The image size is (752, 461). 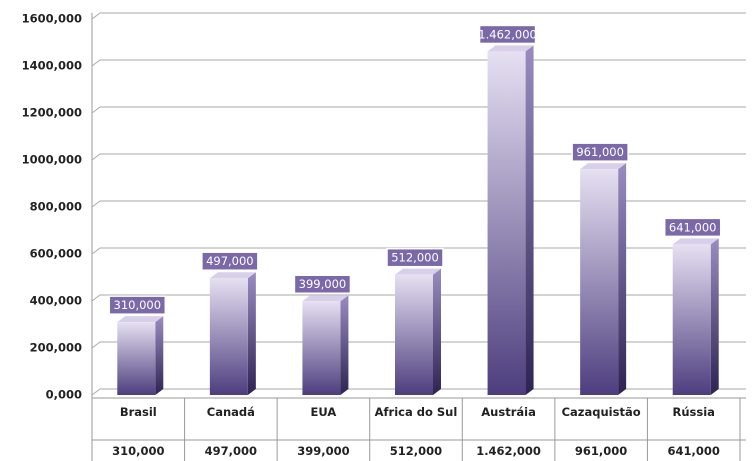 I want to click on table-cell: 641,000, so click(x=693, y=451).